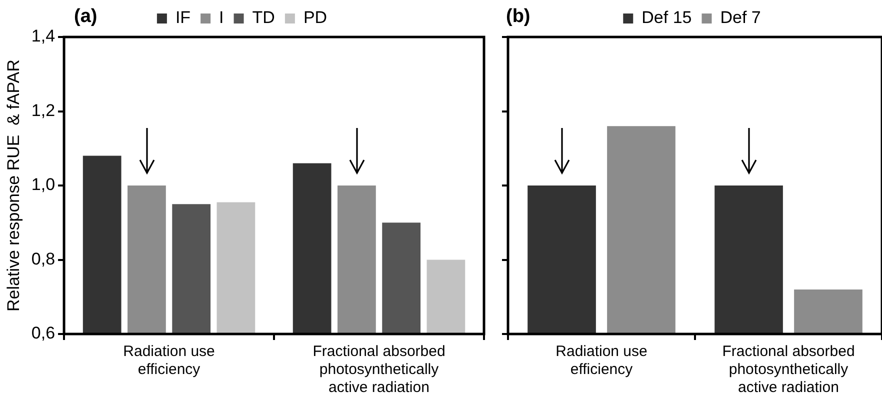 This screenshot has width=882, height=404. Describe the element at coordinates (13, 186) in the screenshot. I see `y-axis-title: Relative response RUE & fAPAR` at that location.